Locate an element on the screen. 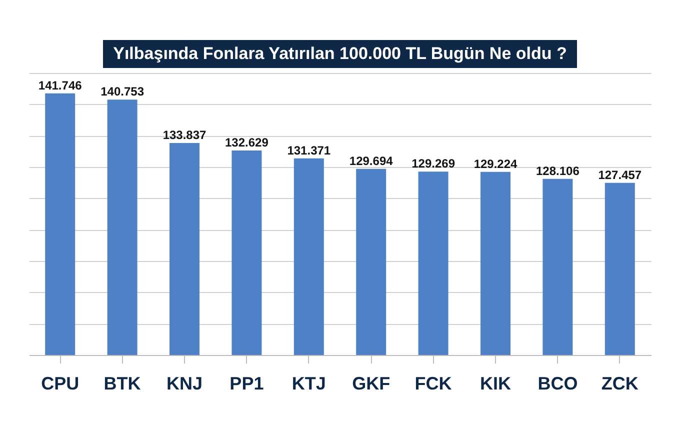  data-label: 140.753 is located at coordinates (122, 91).